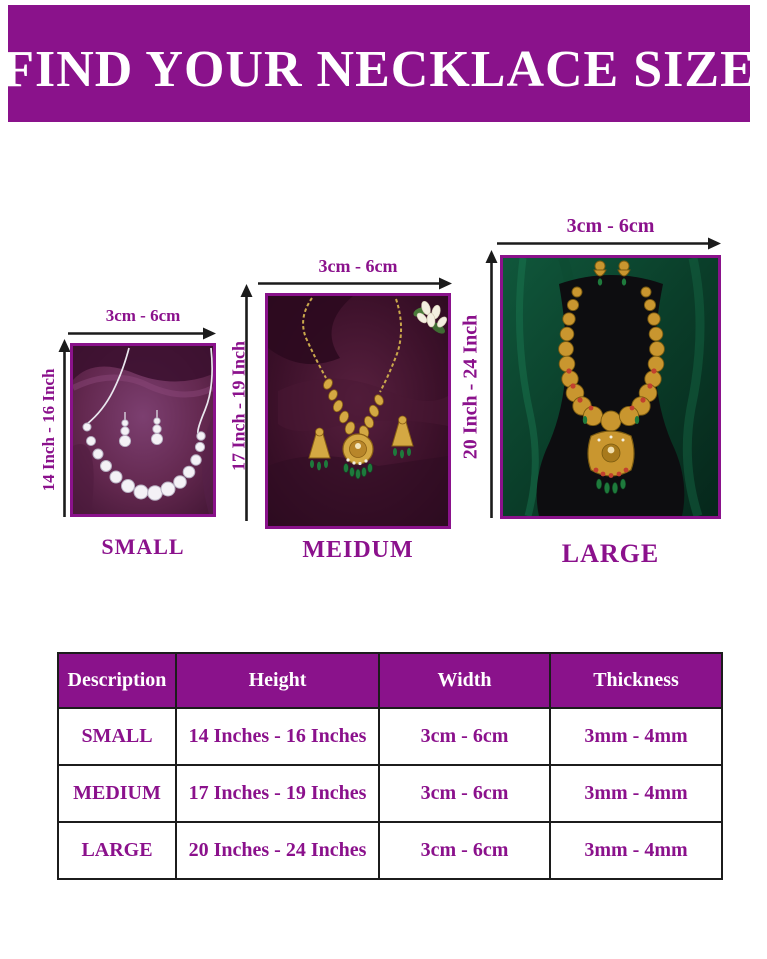 This screenshot has height=959, width=767. What do you see at coordinates (491, 384) in the screenshot?
I see `large-height-arrow` at bounding box center [491, 384].